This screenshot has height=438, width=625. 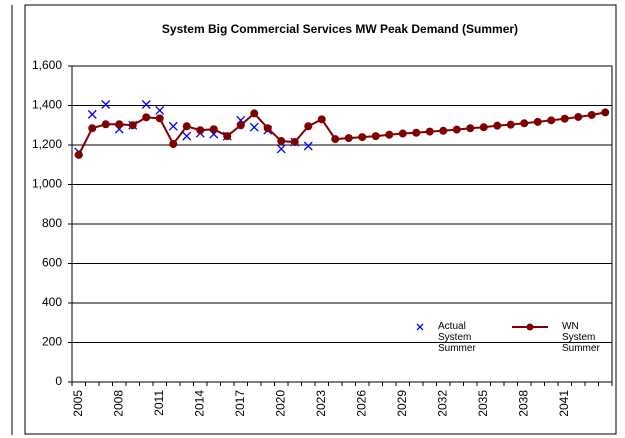 I want to click on y-tick-label: 0, so click(x=58, y=381).